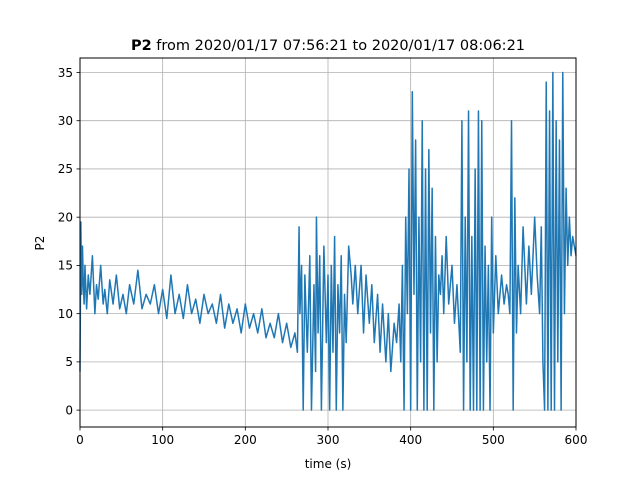  I want to click on x-tick-label: 300, so click(328, 440).